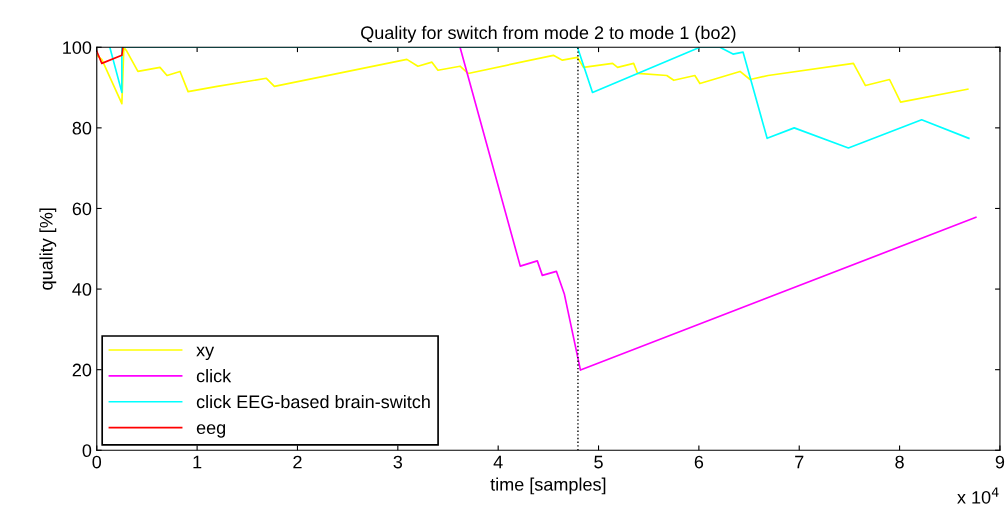 Image resolution: width=1008 pixels, height=531 pixels. Describe the element at coordinates (82, 209) in the screenshot. I see `y-tick-label: 60` at that location.